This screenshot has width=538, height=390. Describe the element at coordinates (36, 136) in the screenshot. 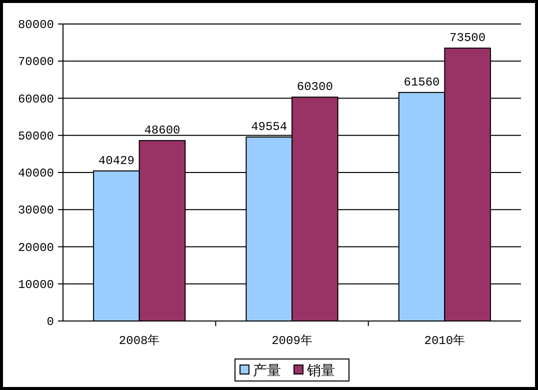

I see `y-tick-label: 50000` at that location.